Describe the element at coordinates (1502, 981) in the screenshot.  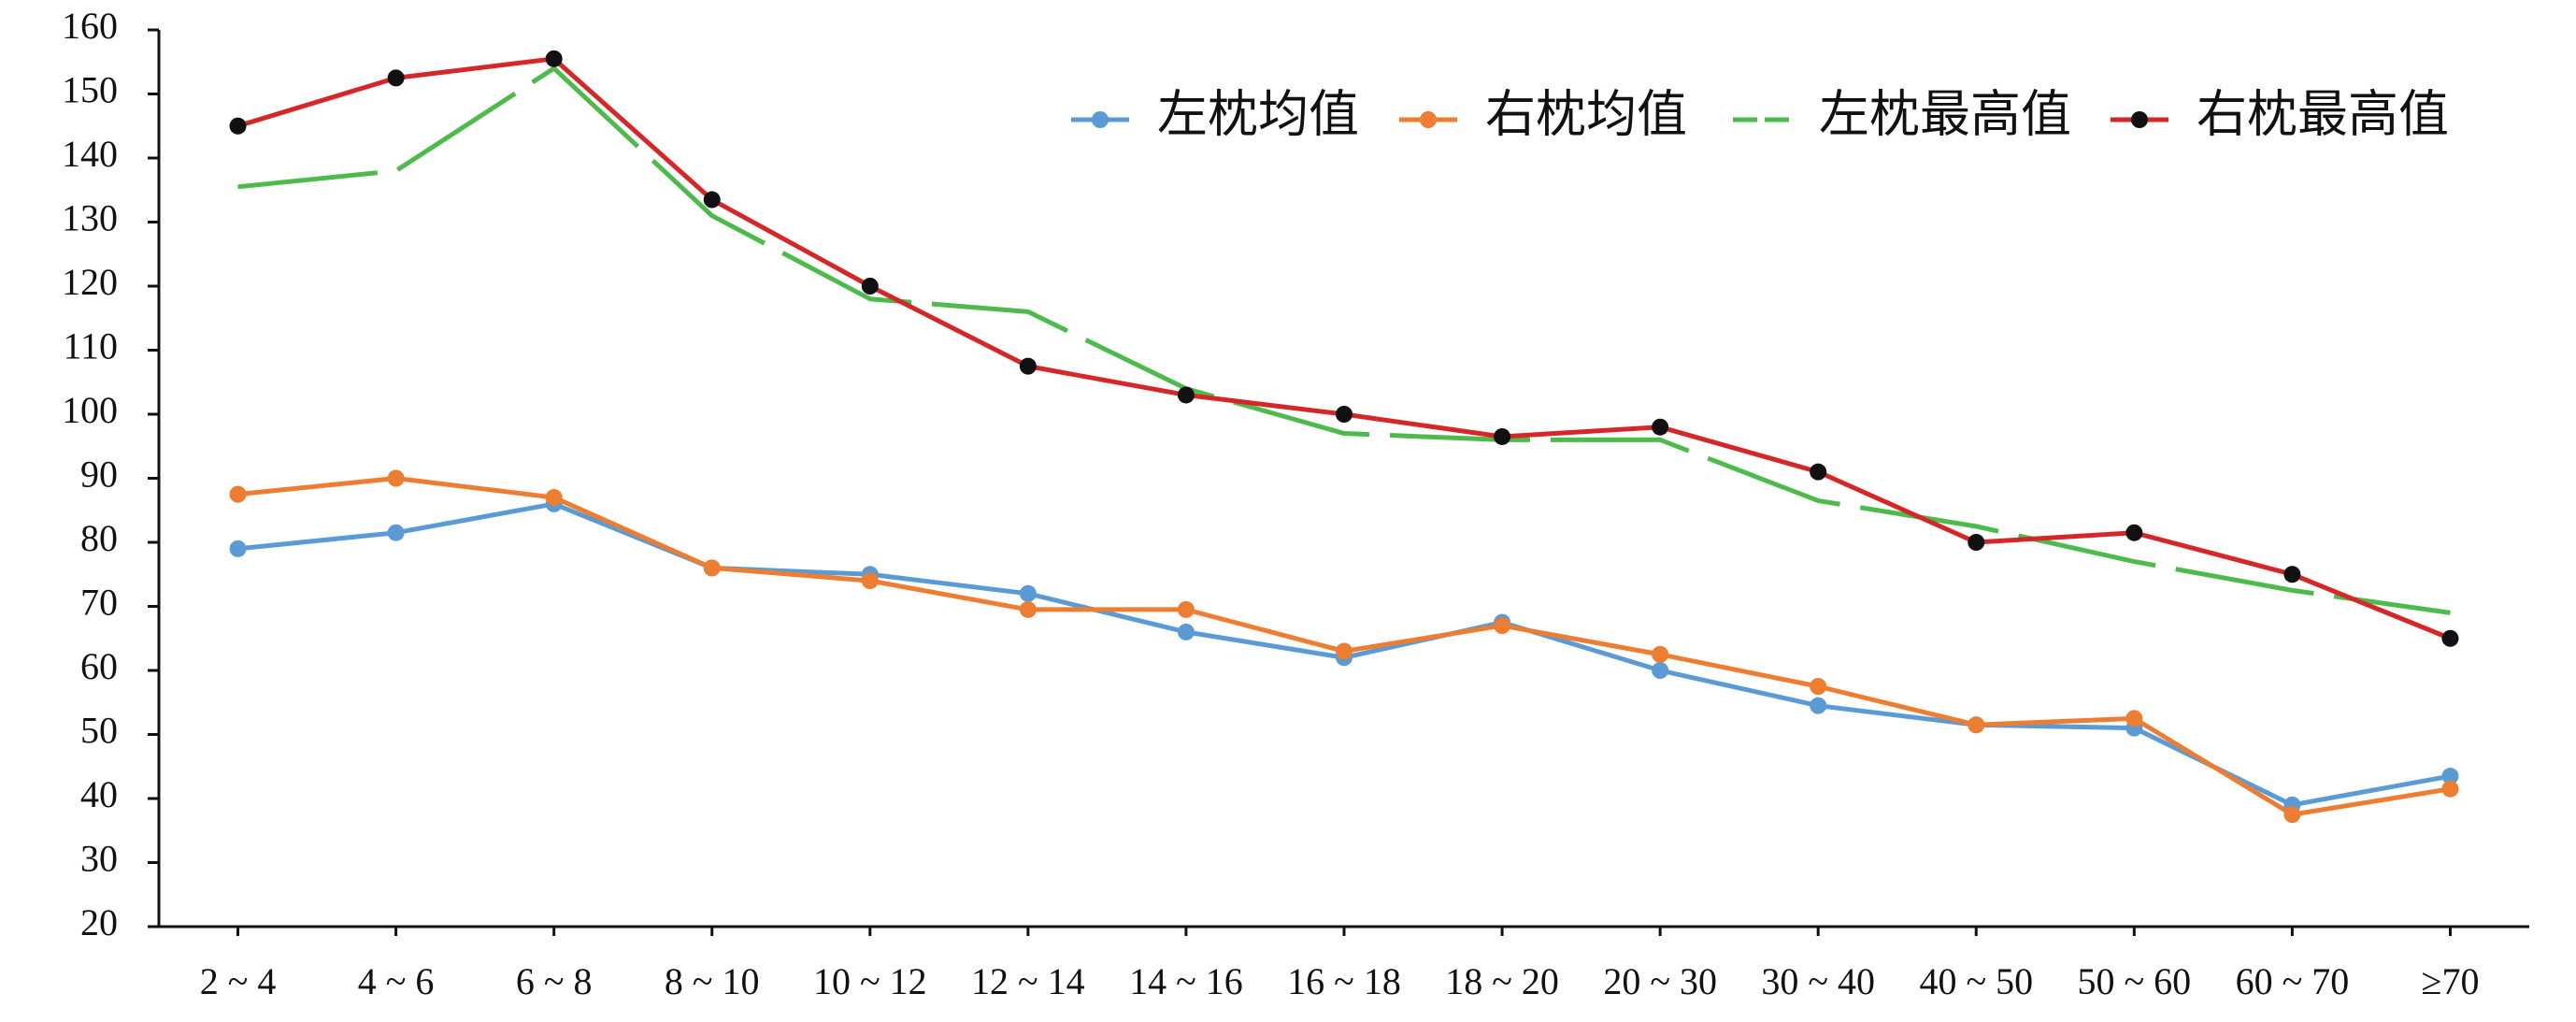
I see `x-tick-label: 18 ~ 20` at that location.